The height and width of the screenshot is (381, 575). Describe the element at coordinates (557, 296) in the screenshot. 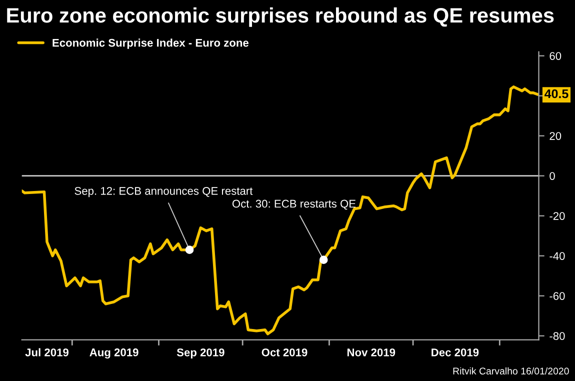

I see `y-tick-label: -60` at that location.